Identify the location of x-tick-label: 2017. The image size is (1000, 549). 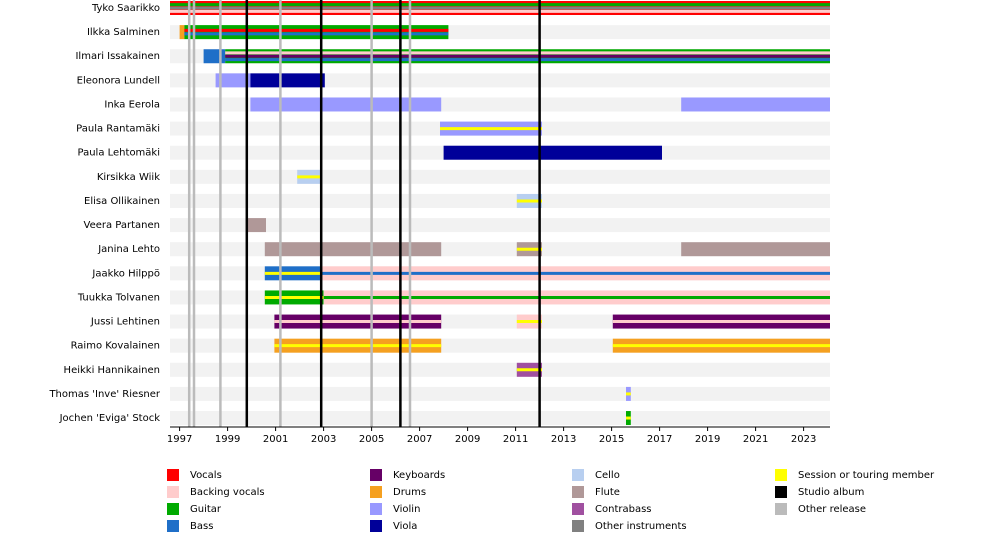
(659, 439).